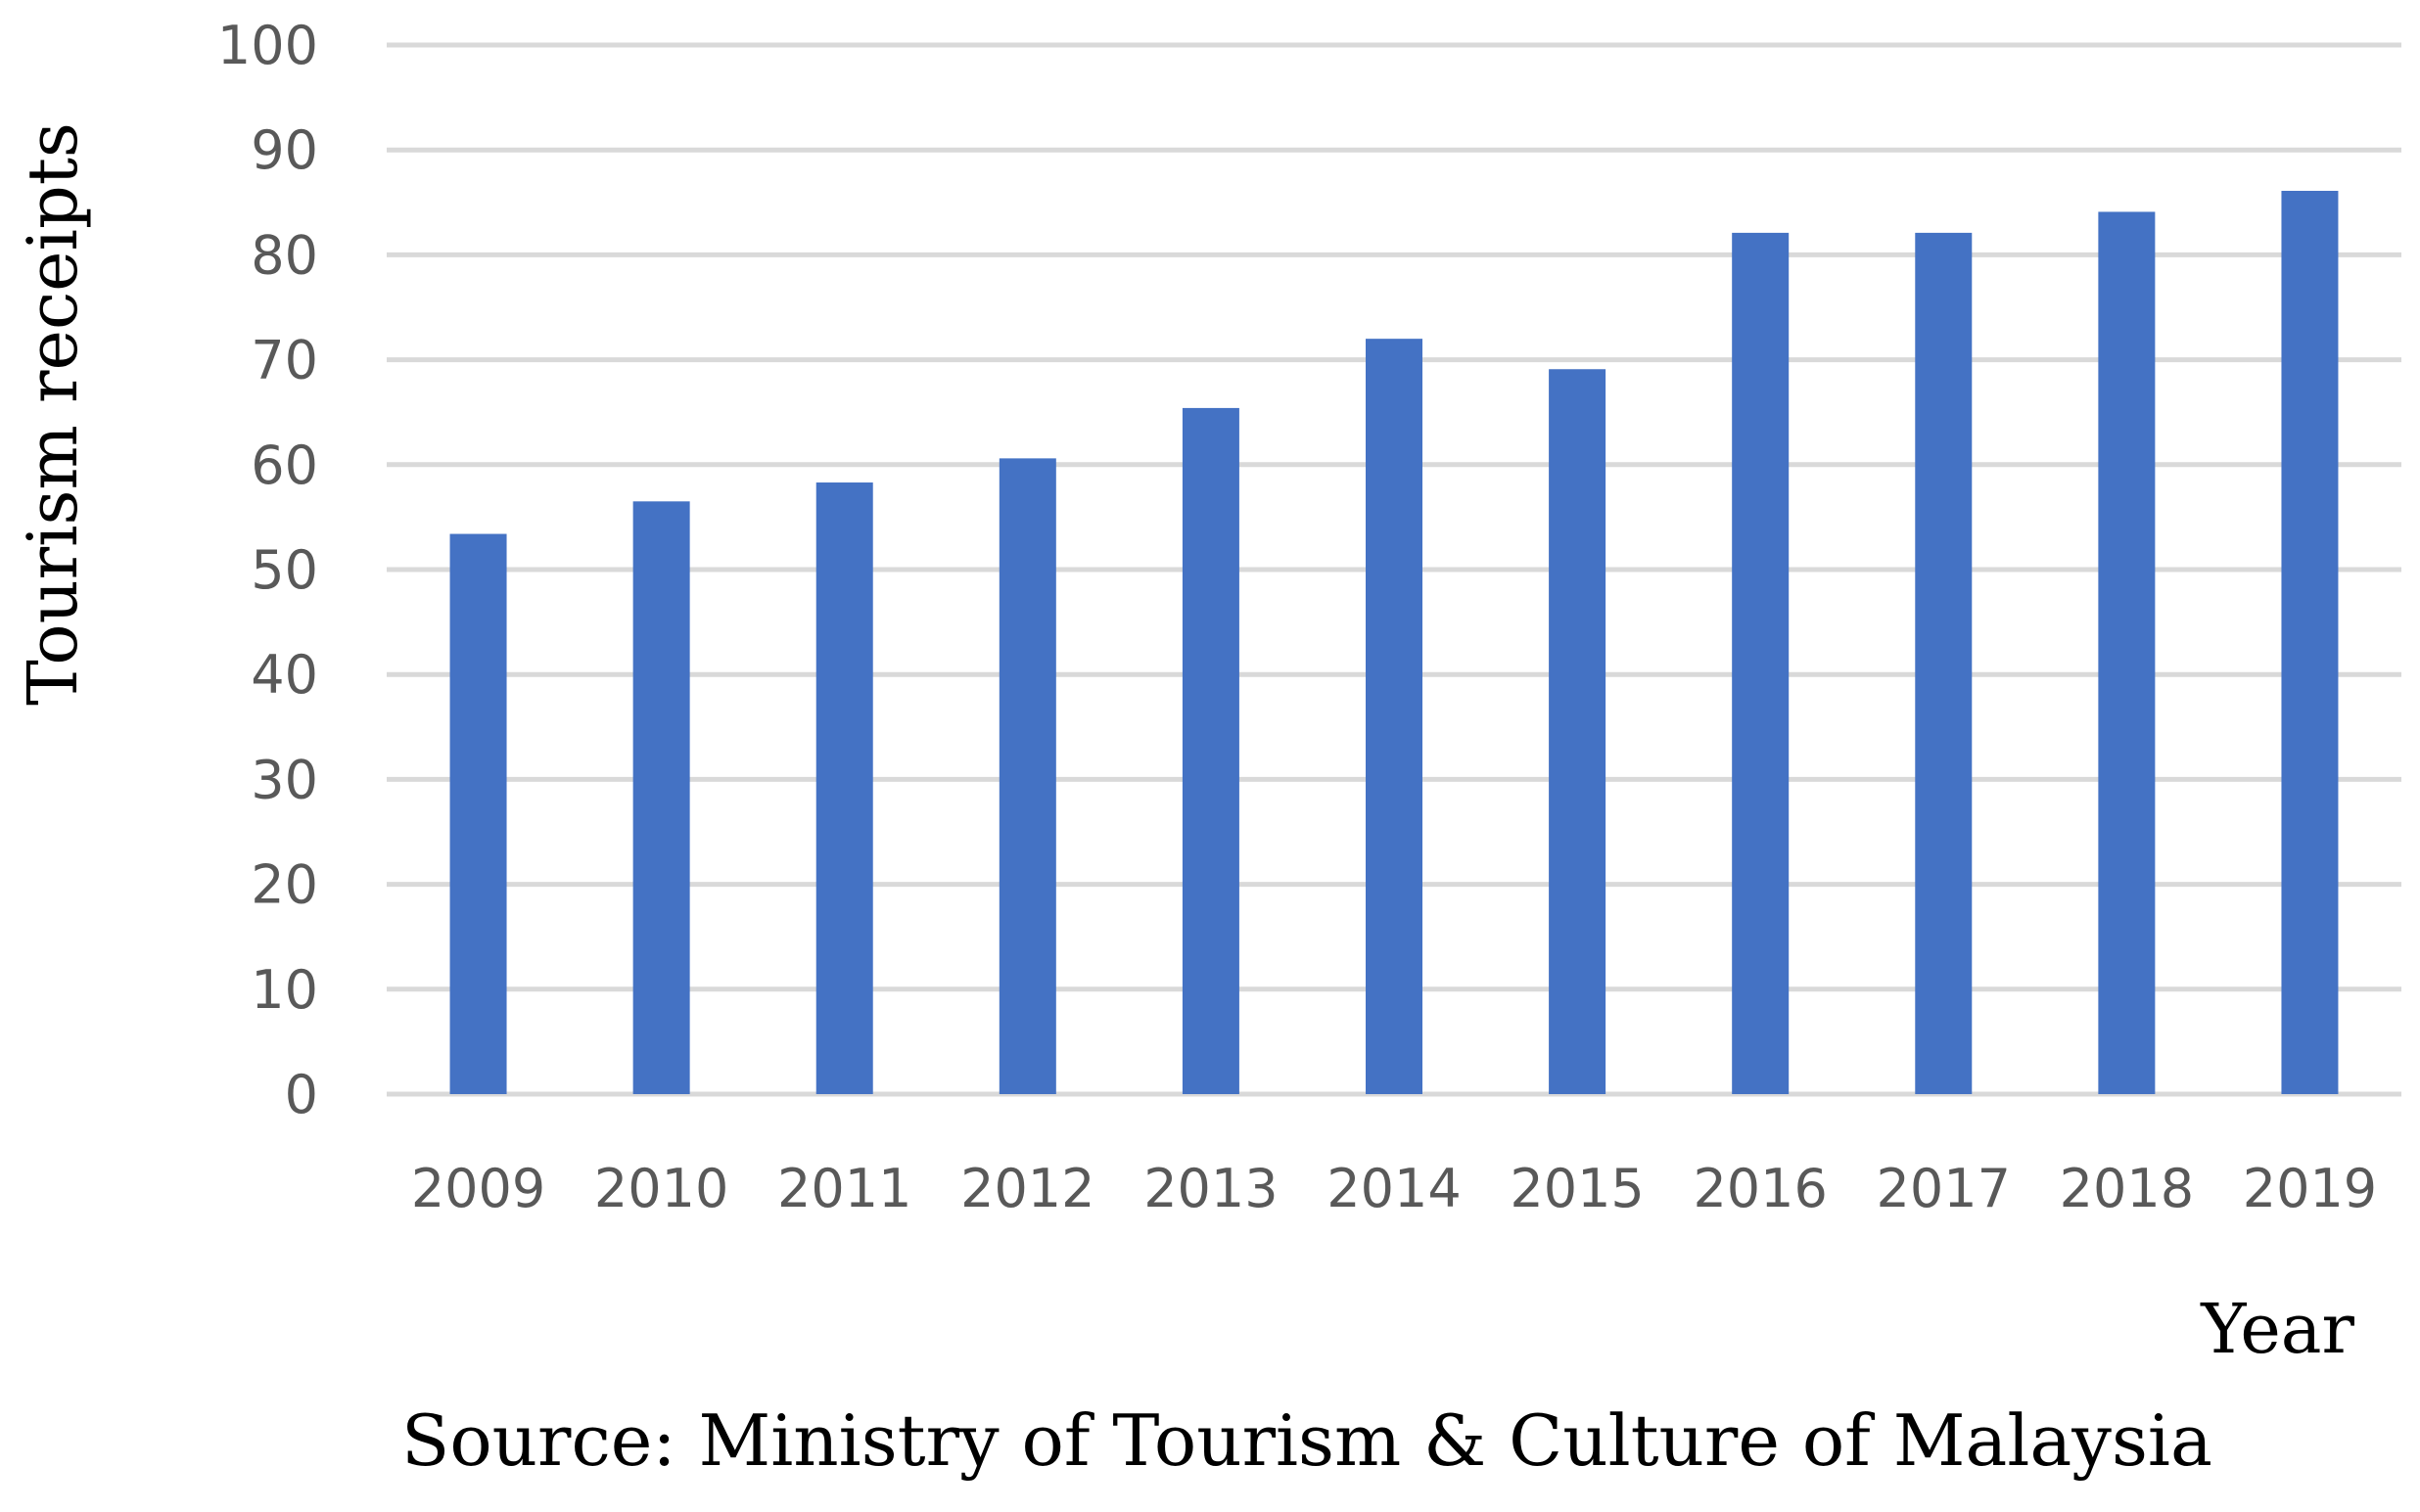 Image resolution: width=2420 pixels, height=1512 pixels. Describe the element at coordinates (284, 570) in the screenshot. I see `y-tick-label: 50` at that location.